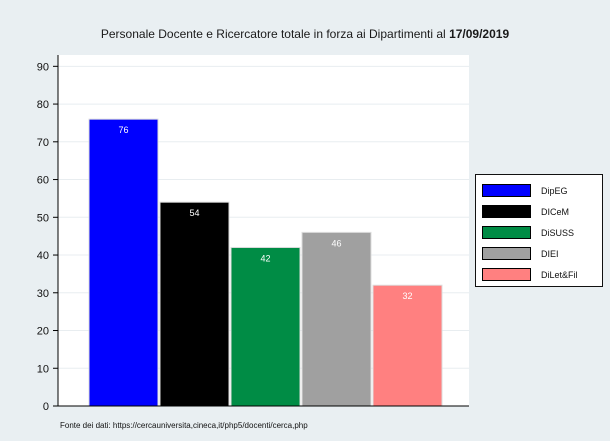 The image size is (610, 441). What do you see at coordinates (43, 256) in the screenshot?
I see `y-tick-label: 40` at bounding box center [43, 256].